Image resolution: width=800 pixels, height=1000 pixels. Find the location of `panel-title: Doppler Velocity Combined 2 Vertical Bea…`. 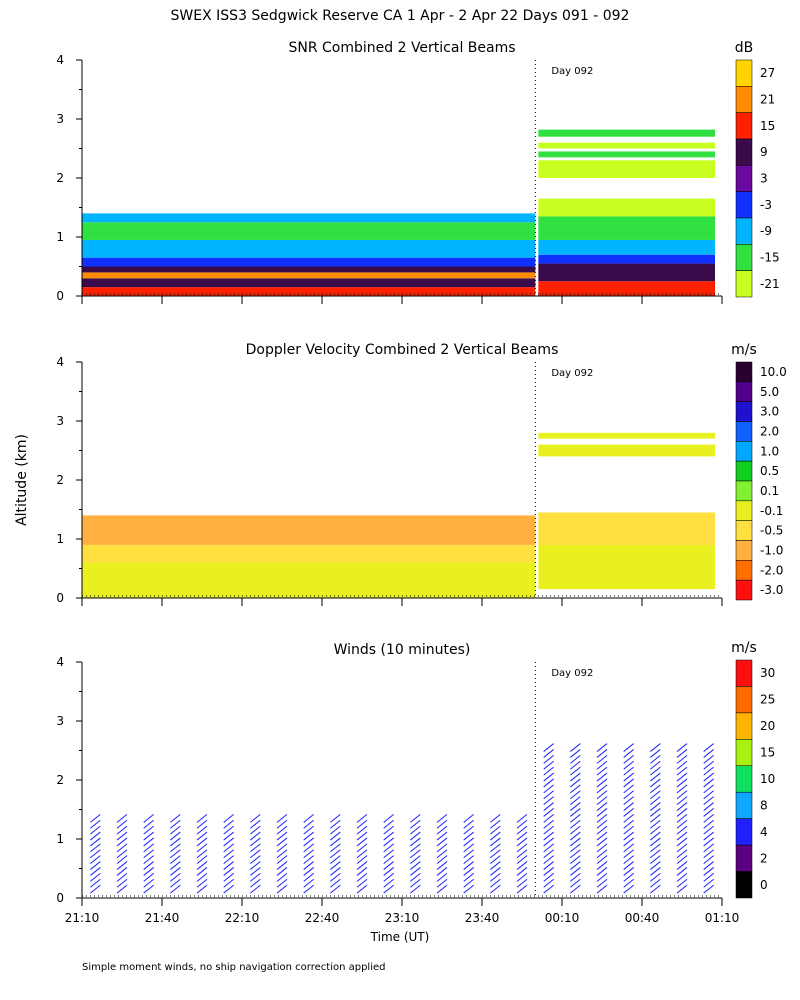

panel-title: Doppler Velocity Combined 2 Vertical Bea… is located at coordinates (402, 350).